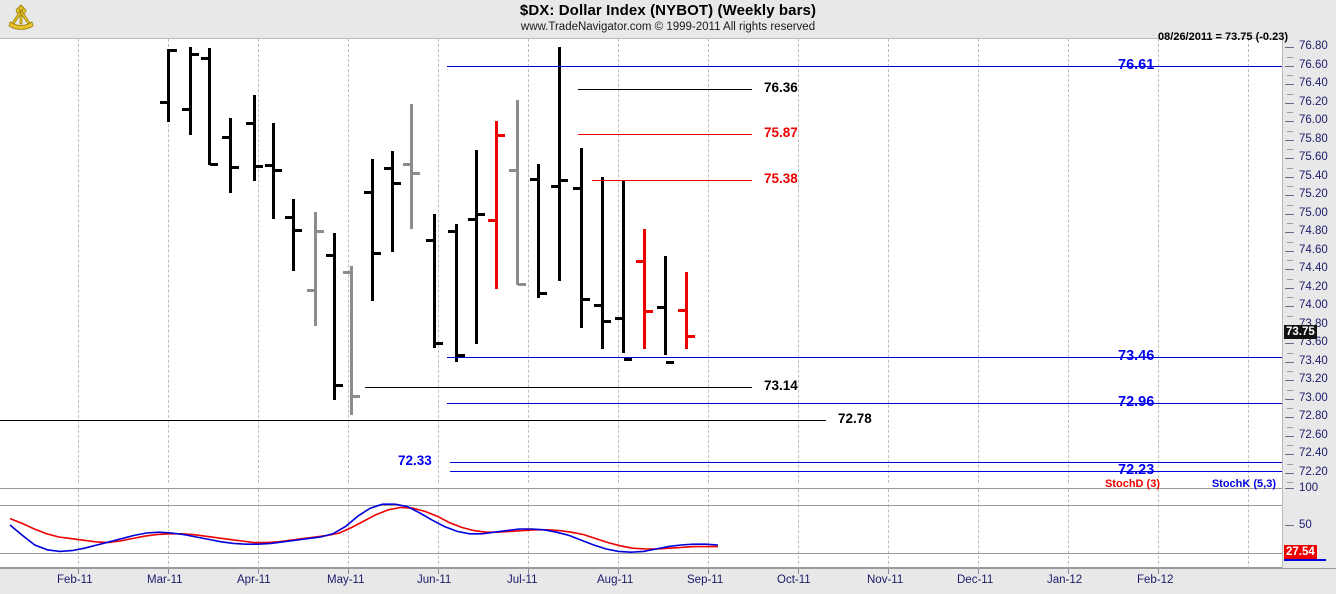 The height and width of the screenshot is (594, 1336). What do you see at coordinates (1313, 416) in the screenshot?
I see `price-tick-label: 72.80` at bounding box center [1313, 416].